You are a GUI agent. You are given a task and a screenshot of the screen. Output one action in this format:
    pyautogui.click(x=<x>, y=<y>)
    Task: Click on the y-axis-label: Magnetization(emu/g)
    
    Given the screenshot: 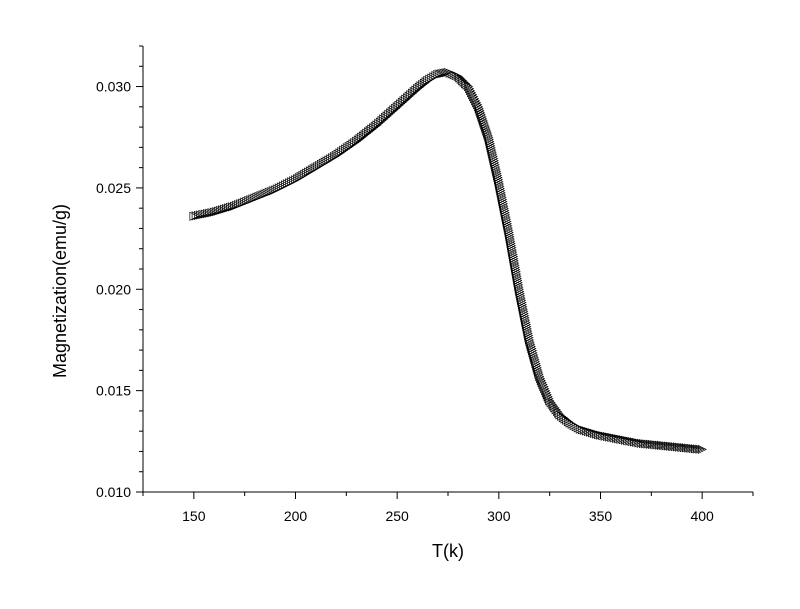 What is the action you would take?
    pyautogui.click(x=60, y=291)
    